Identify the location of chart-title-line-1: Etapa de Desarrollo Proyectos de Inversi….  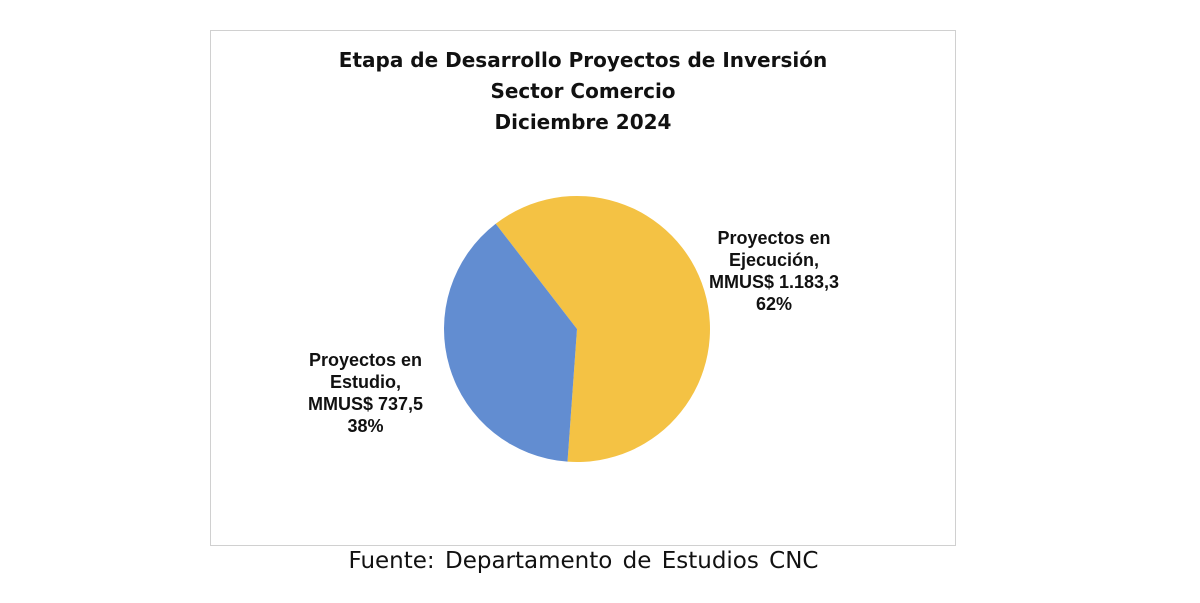
(583, 60).